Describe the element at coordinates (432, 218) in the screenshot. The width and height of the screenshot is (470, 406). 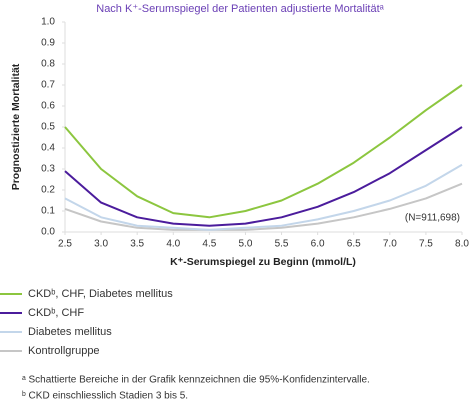
I see `annotation: (N=911,698)` at that location.